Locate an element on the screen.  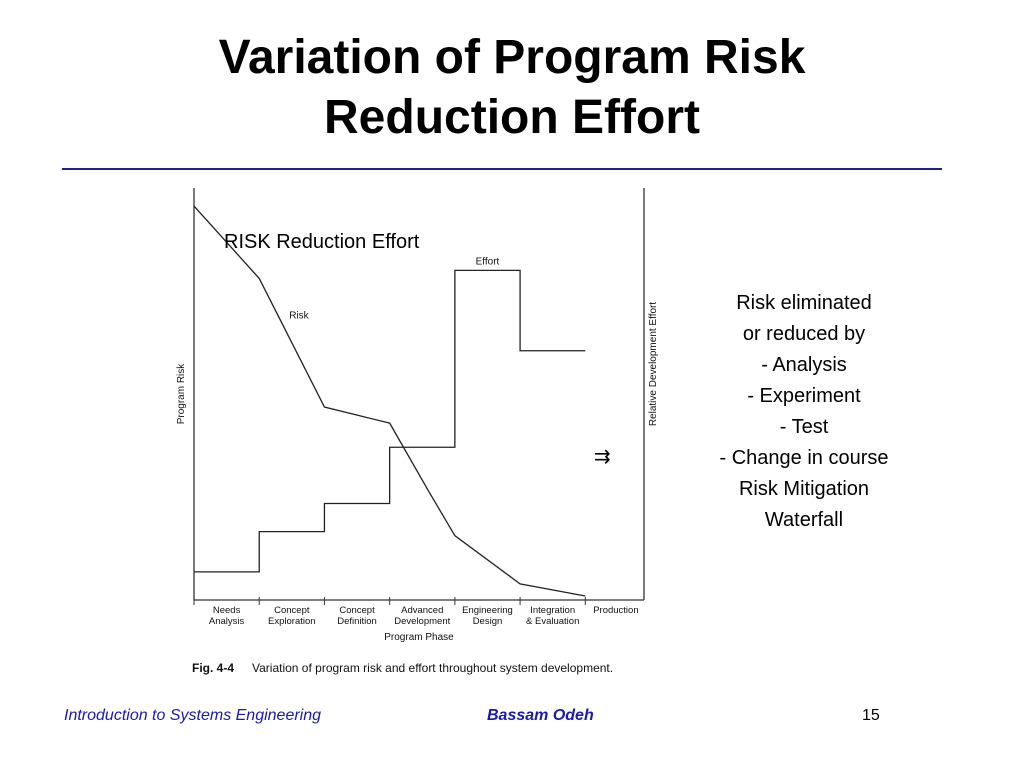
note-line: - Change in course is located at coordinates (804, 458).